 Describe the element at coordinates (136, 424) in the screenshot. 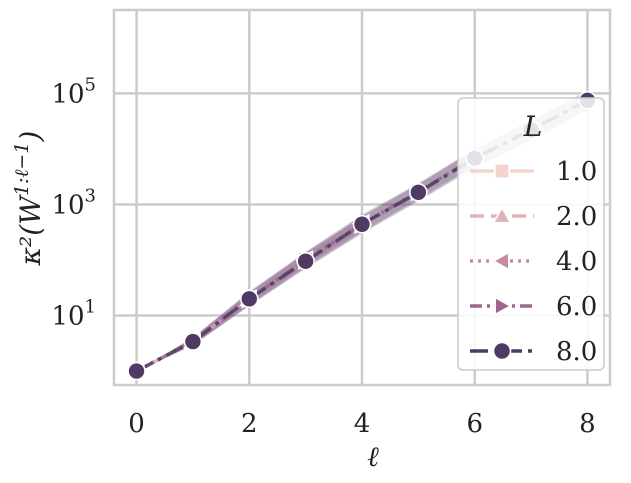

I see `x-tick-label: 0` at that location.